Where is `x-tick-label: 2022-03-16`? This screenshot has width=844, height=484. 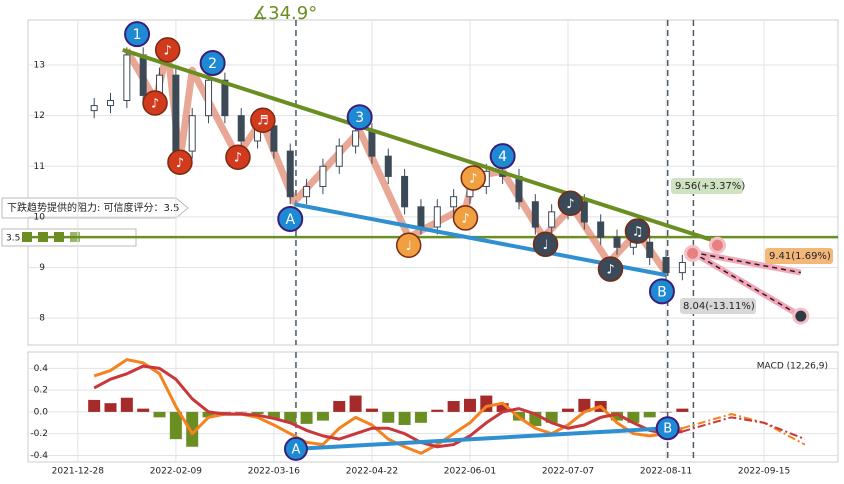
x-tick-label: 2022-03-16 is located at coordinates (274, 472).